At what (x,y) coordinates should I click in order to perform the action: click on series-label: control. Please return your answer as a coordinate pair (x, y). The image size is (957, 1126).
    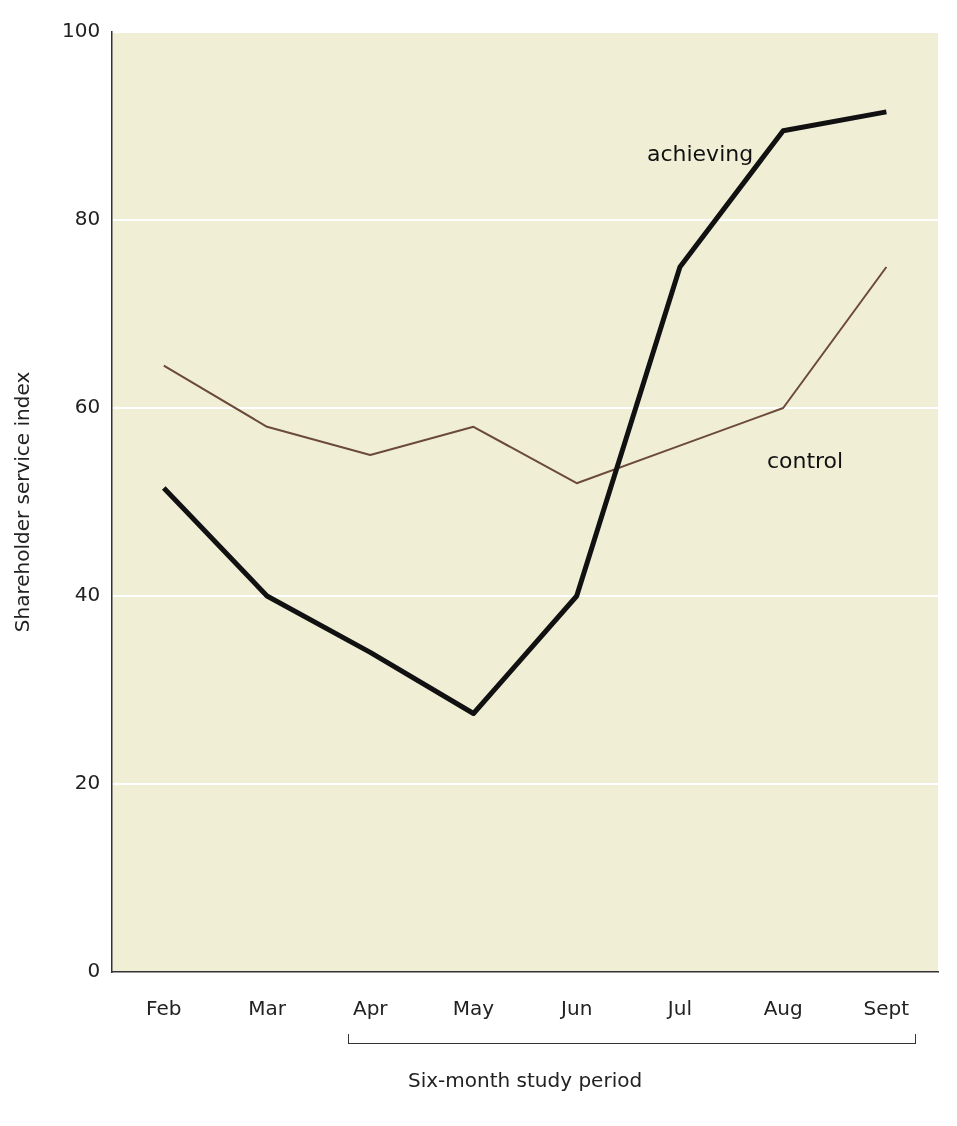
    Looking at the image, I should click on (805, 460).